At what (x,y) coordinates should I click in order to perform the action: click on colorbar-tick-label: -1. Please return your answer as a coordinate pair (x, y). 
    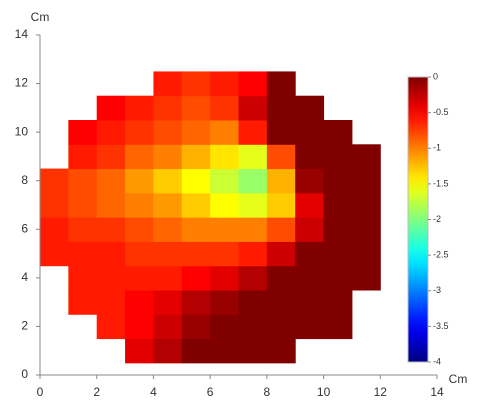
    Looking at the image, I should click on (437, 148).